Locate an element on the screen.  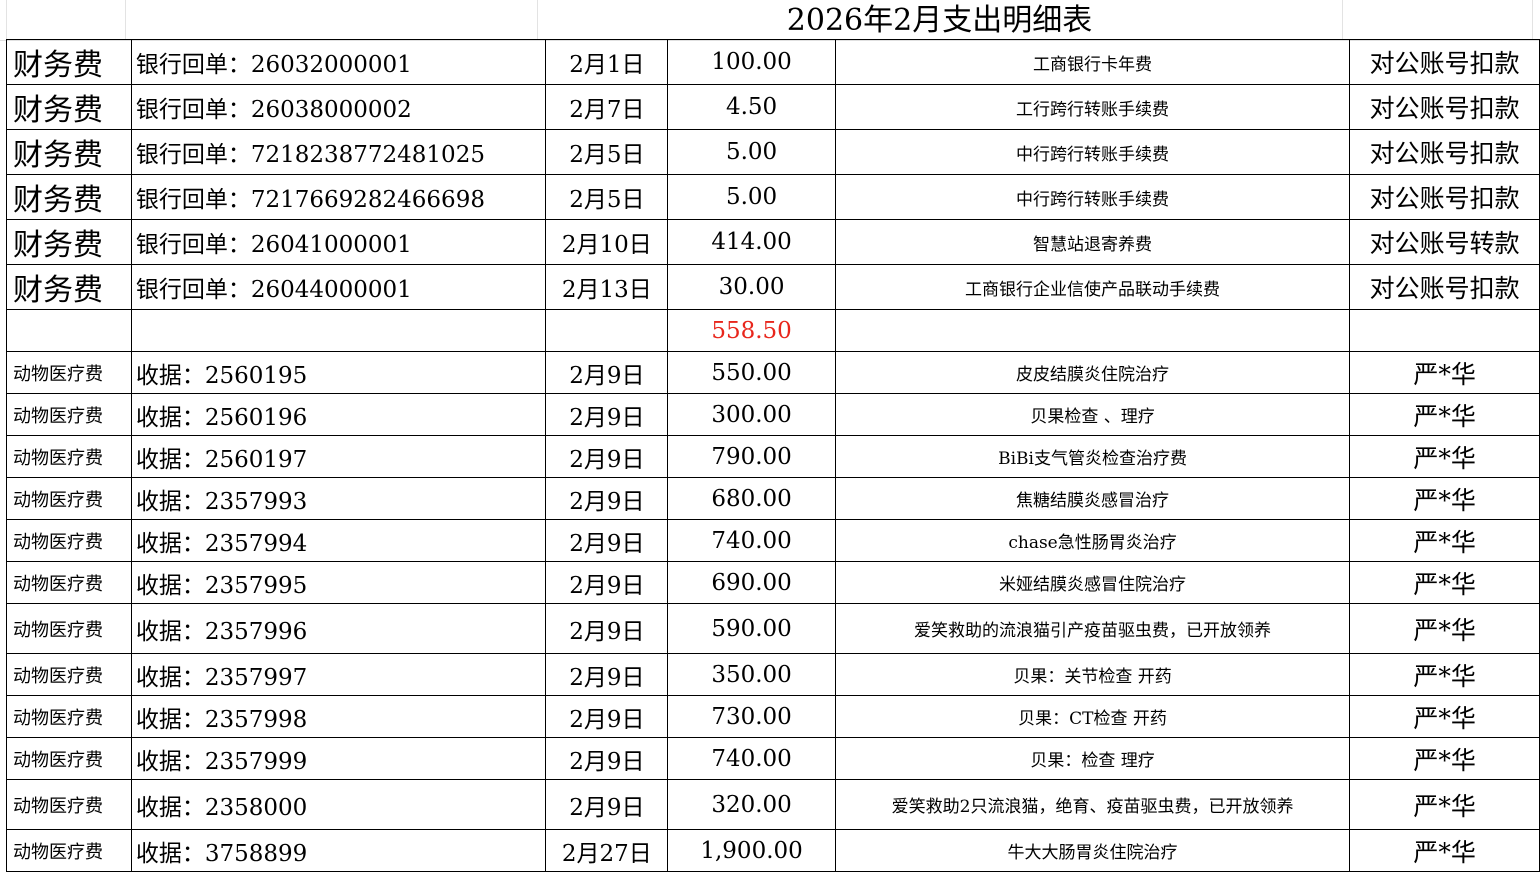
description-cell: 工商银行卡年费 is located at coordinates (1092, 62).